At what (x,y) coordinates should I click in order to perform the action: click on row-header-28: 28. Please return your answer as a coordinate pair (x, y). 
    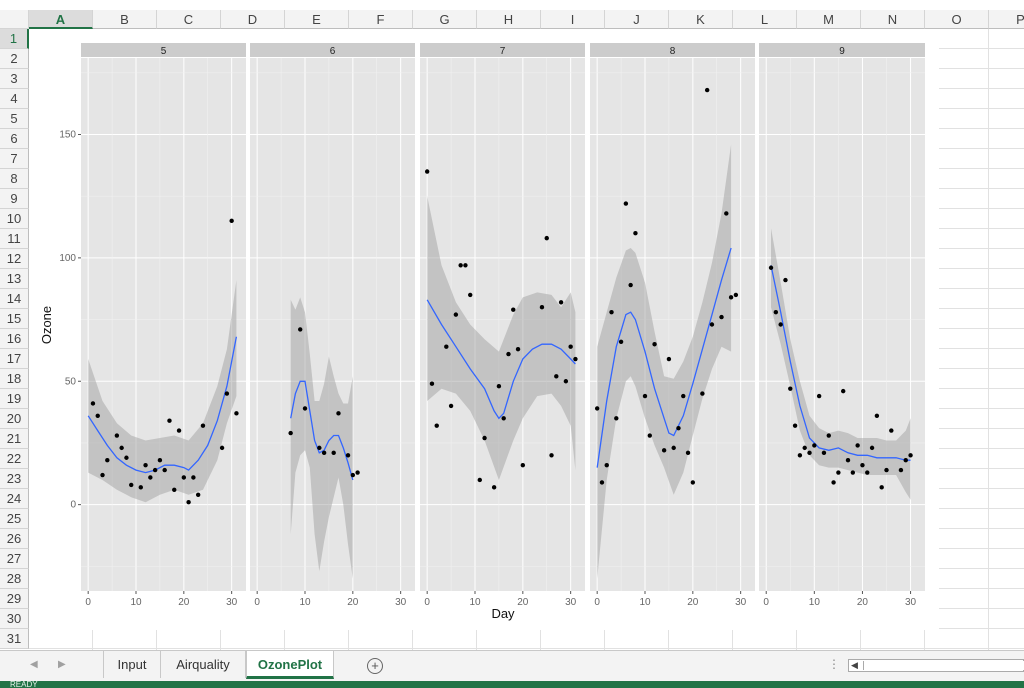
    Looking at the image, I should click on (14, 579).